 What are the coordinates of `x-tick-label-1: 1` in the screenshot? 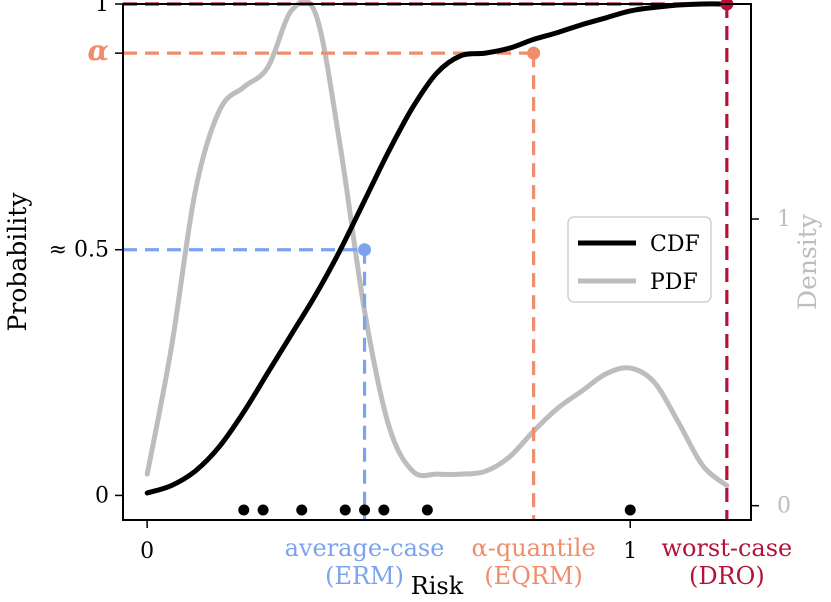 It's located at (630, 551).